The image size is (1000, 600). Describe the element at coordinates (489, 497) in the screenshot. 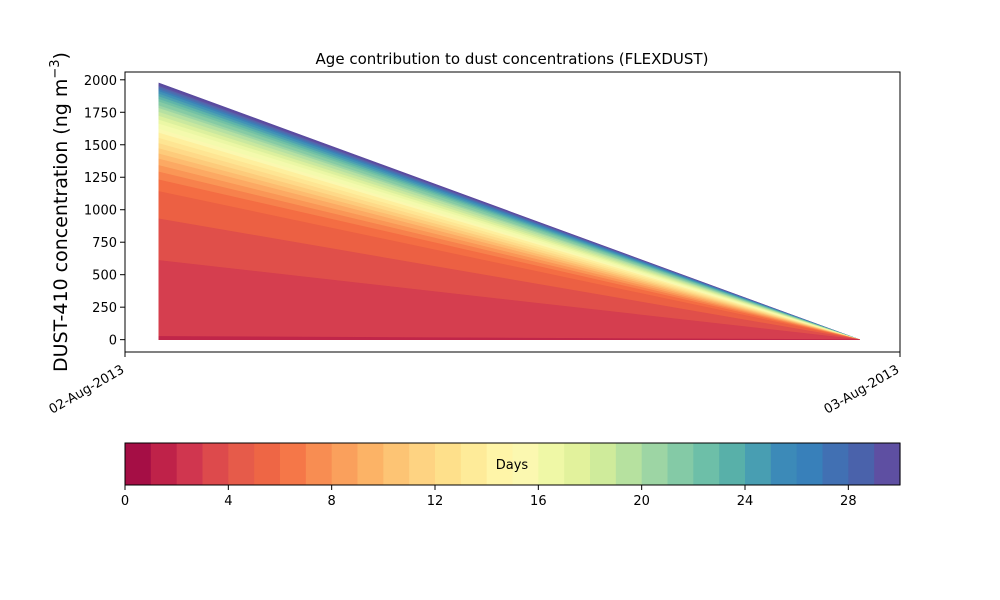

I see `colorbar-ticks: 0 4 8 12 16 20 24 28` at that location.